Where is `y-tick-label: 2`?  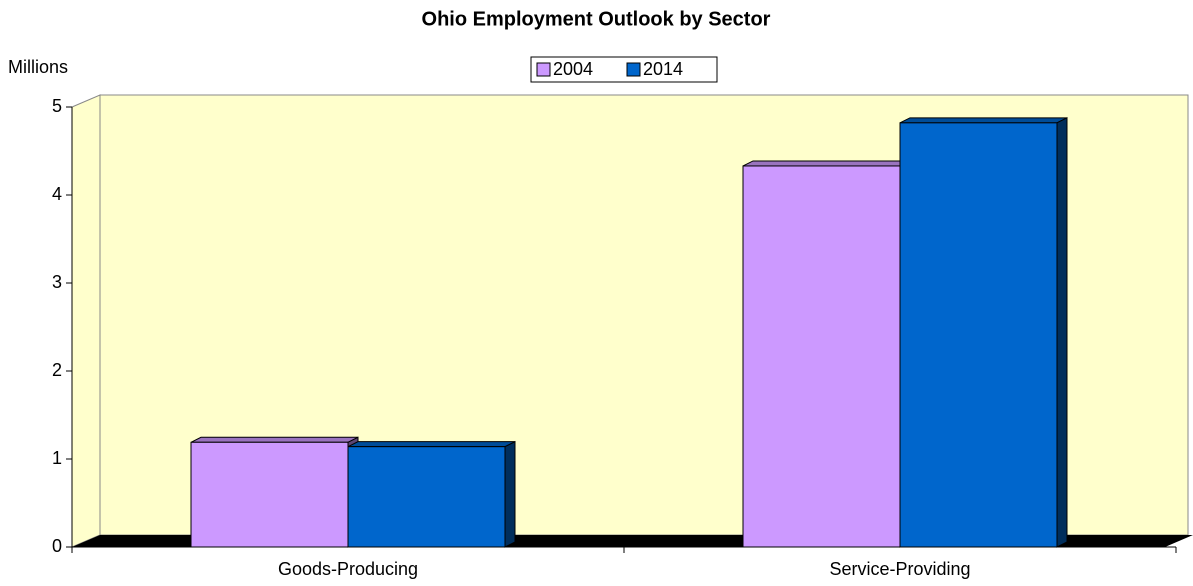
y-tick-label: 2 is located at coordinates (57, 370).